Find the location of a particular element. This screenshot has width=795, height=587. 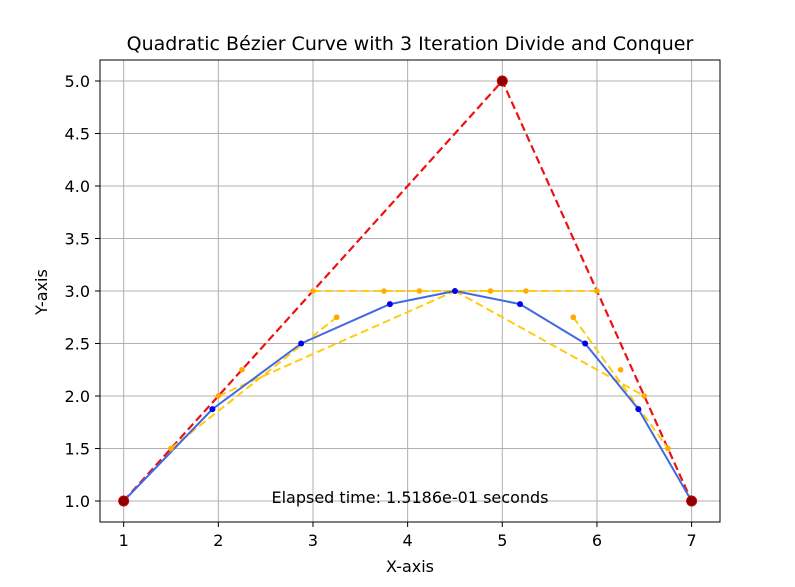

x-tick-label: 1 is located at coordinates (124, 540).